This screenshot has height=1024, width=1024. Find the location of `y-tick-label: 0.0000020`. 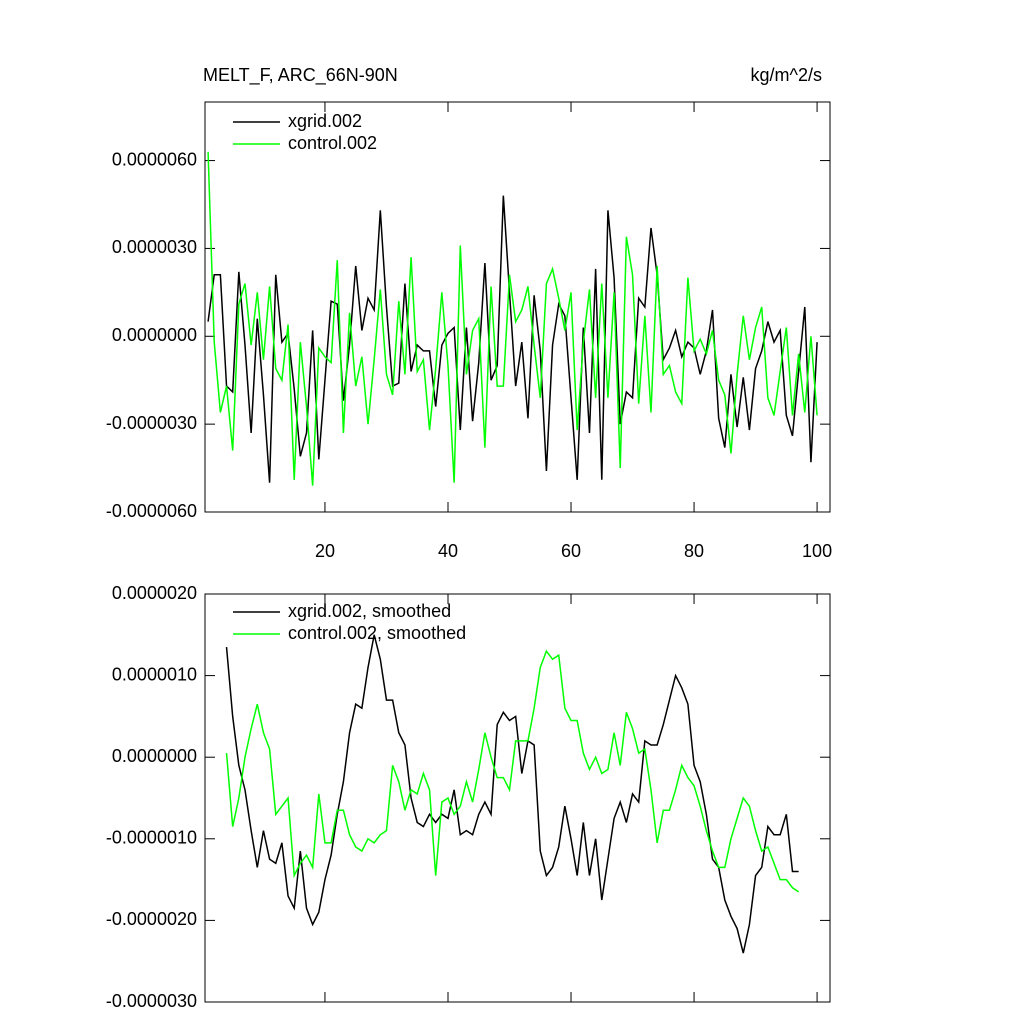

y-tick-label: 0.0000020 is located at coordinates (154, 593).